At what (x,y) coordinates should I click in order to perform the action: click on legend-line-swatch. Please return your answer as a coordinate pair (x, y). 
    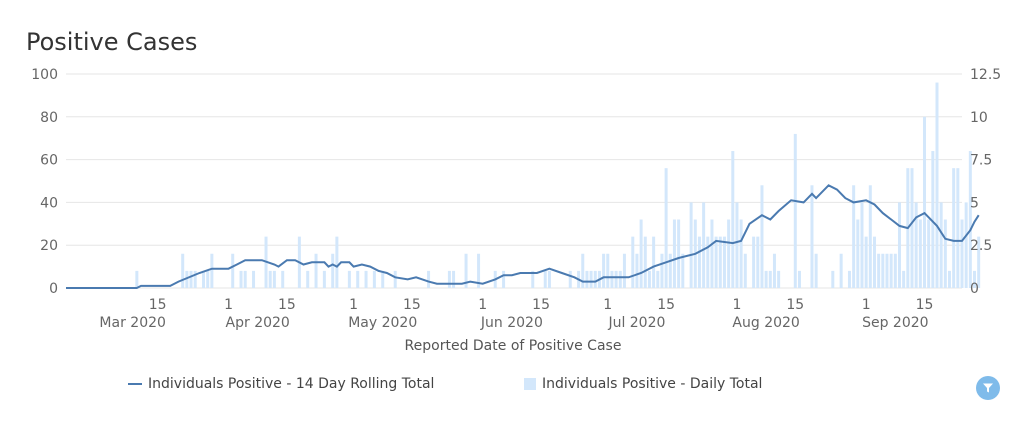
    Looking at the image, I should click on (135, 384).